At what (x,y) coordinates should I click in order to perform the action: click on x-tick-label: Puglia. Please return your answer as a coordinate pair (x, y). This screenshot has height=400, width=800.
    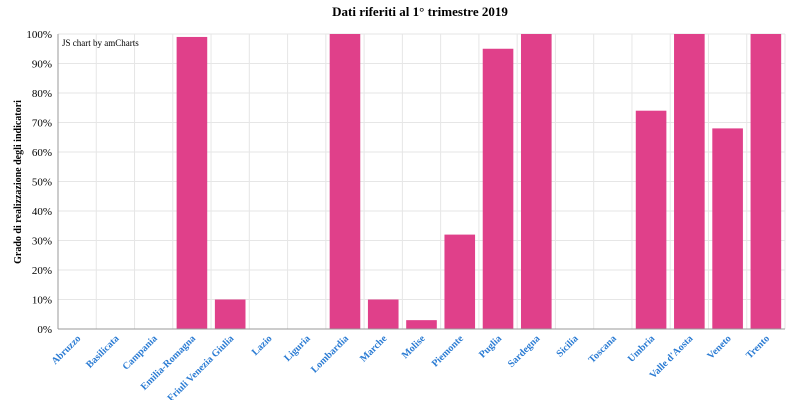
    Looking at the image, I should click on (490, 346).